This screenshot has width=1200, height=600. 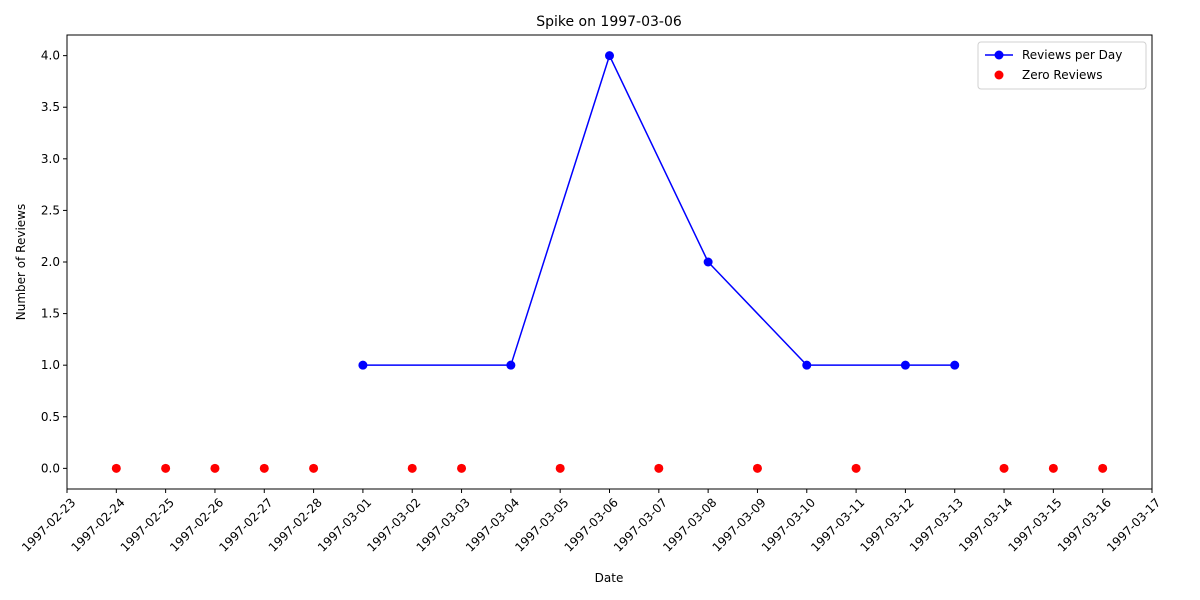 I want to click on y-axis: 0.0 0.5 1.0 1.5 2.0 2.5 3.0 3.5 4.0, so click(x=54, y=262).